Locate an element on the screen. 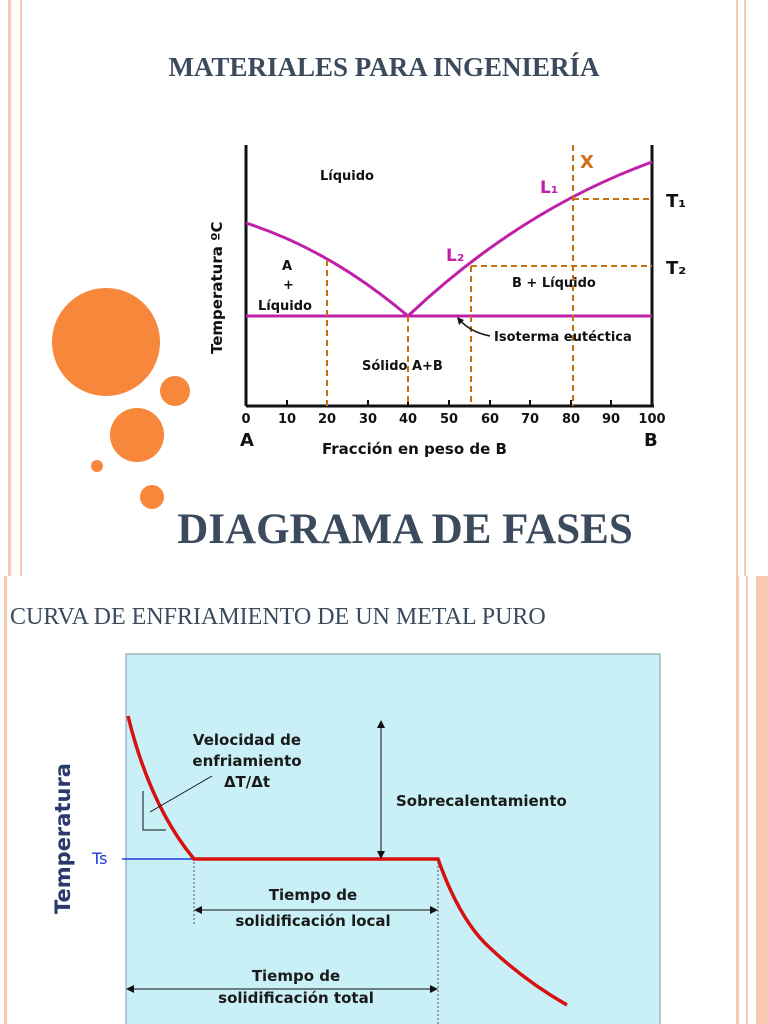 Image resolution: width=768 pixels, height=1024 pixels. ts-label: Ts is located at coordinates (99, 858).